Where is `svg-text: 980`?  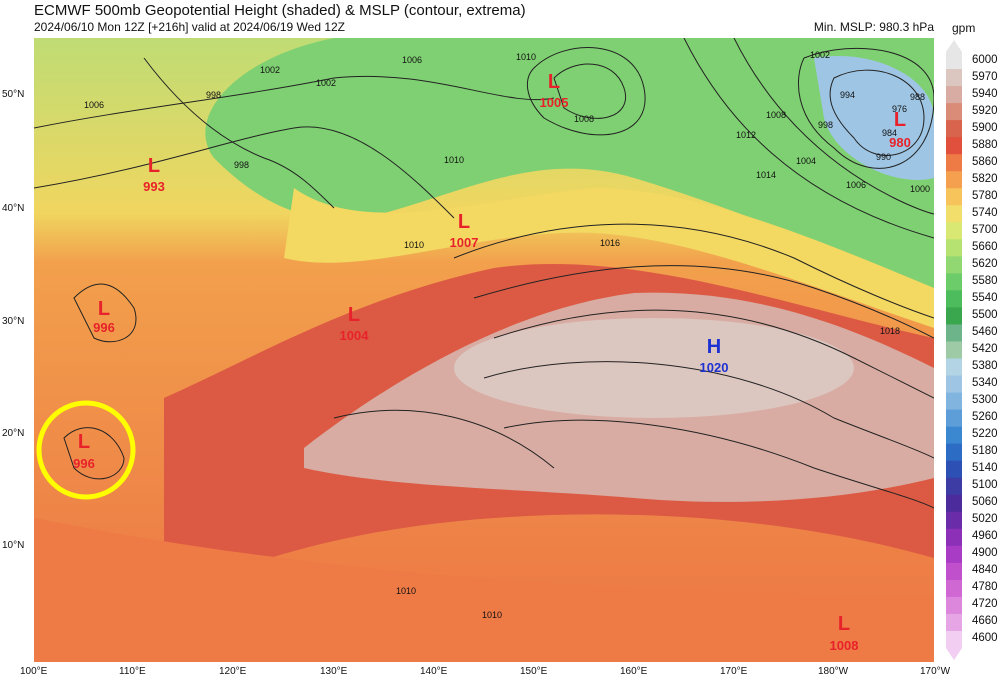 svg-text: 980 is located at coordinates (900, 142).